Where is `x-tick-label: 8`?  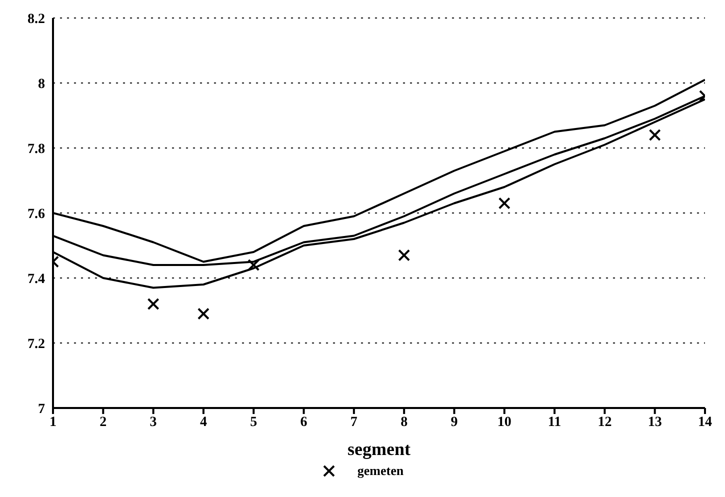
x-tick-label: 8 is located at coordinates (404, 422).